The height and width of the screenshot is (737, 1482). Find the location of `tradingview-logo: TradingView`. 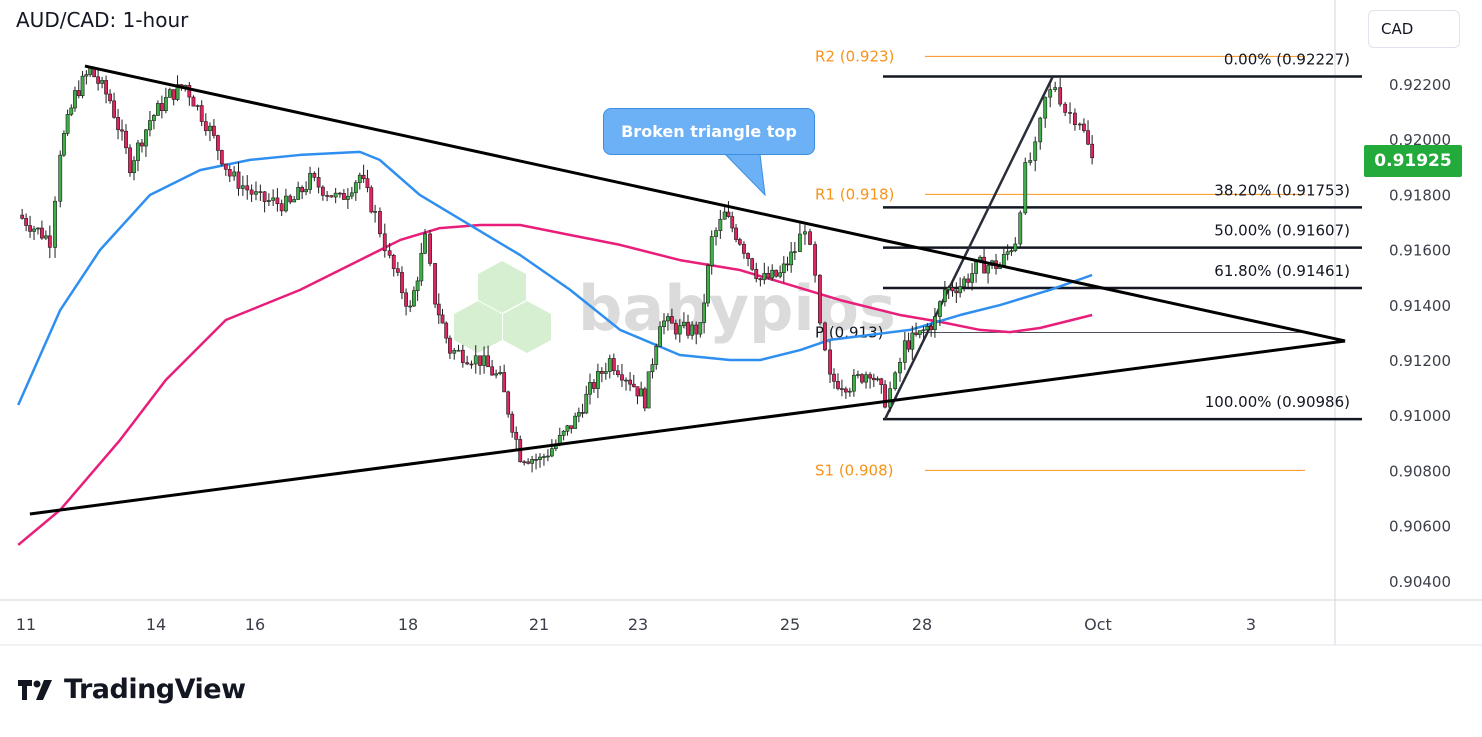

tradingview-logo: TradingView is located at coordinates (132, 689).